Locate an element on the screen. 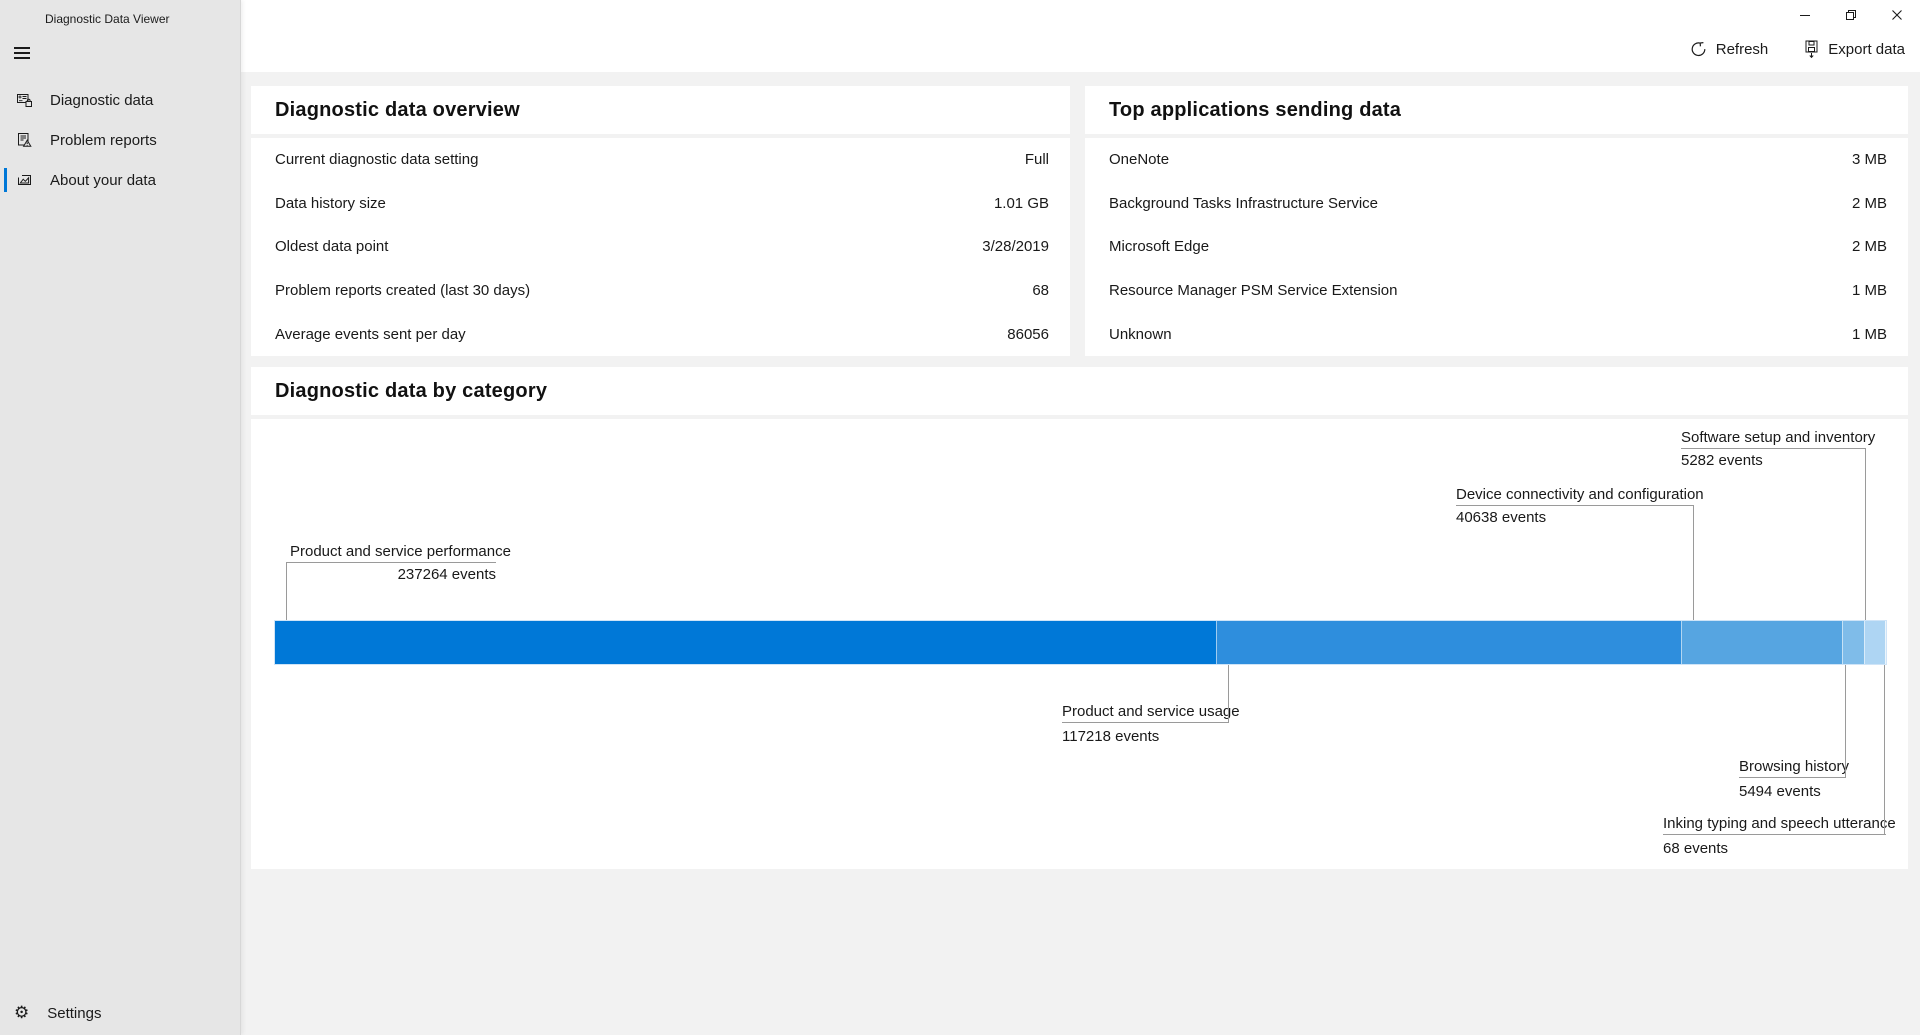 The image size is (1920, 1035). minimize-button is located at coordinates (1805, 15).